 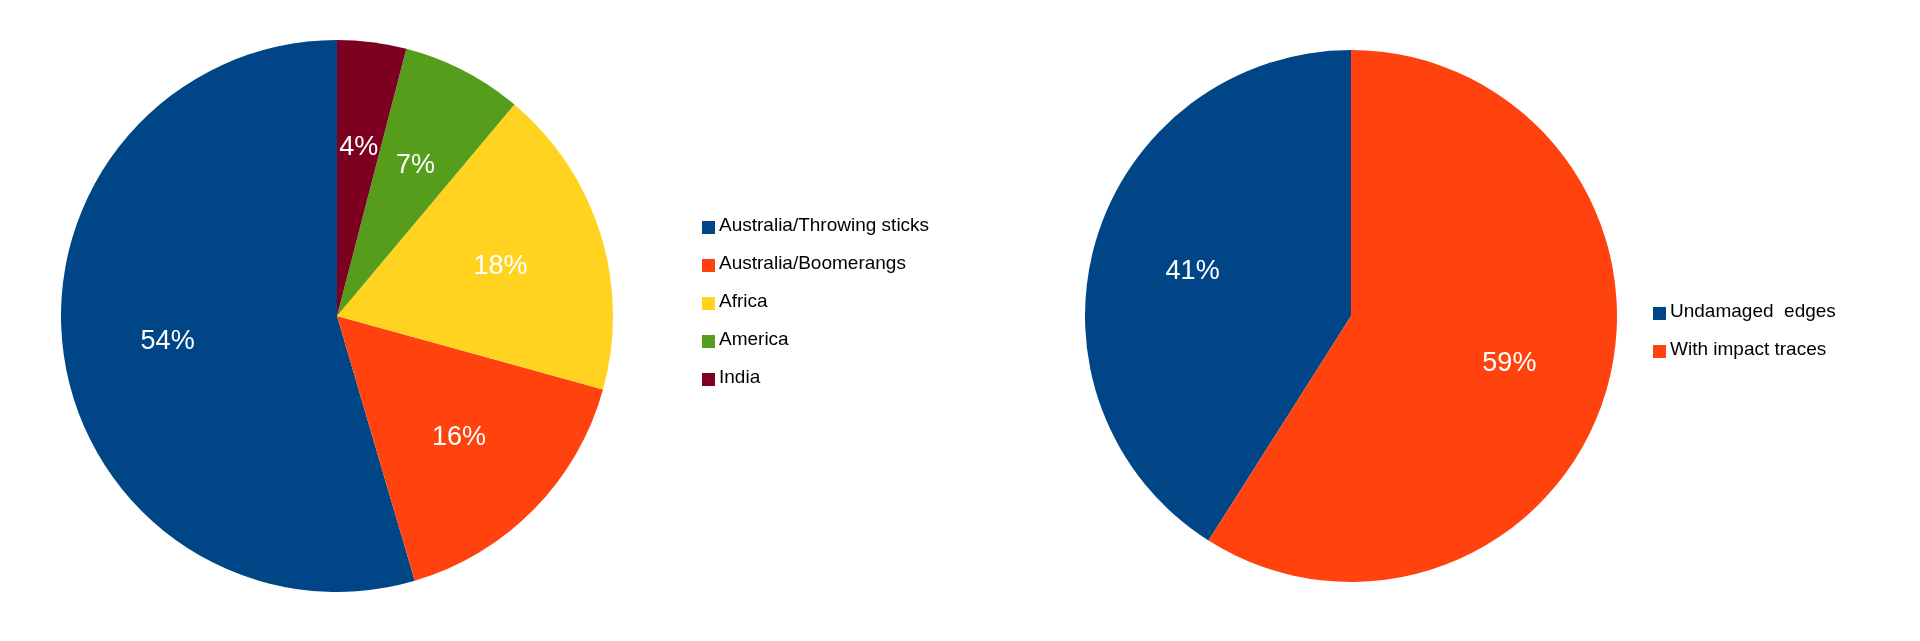 I want to click on legend-label: Australia/Throwing sticks, so click(x=824, y=224).